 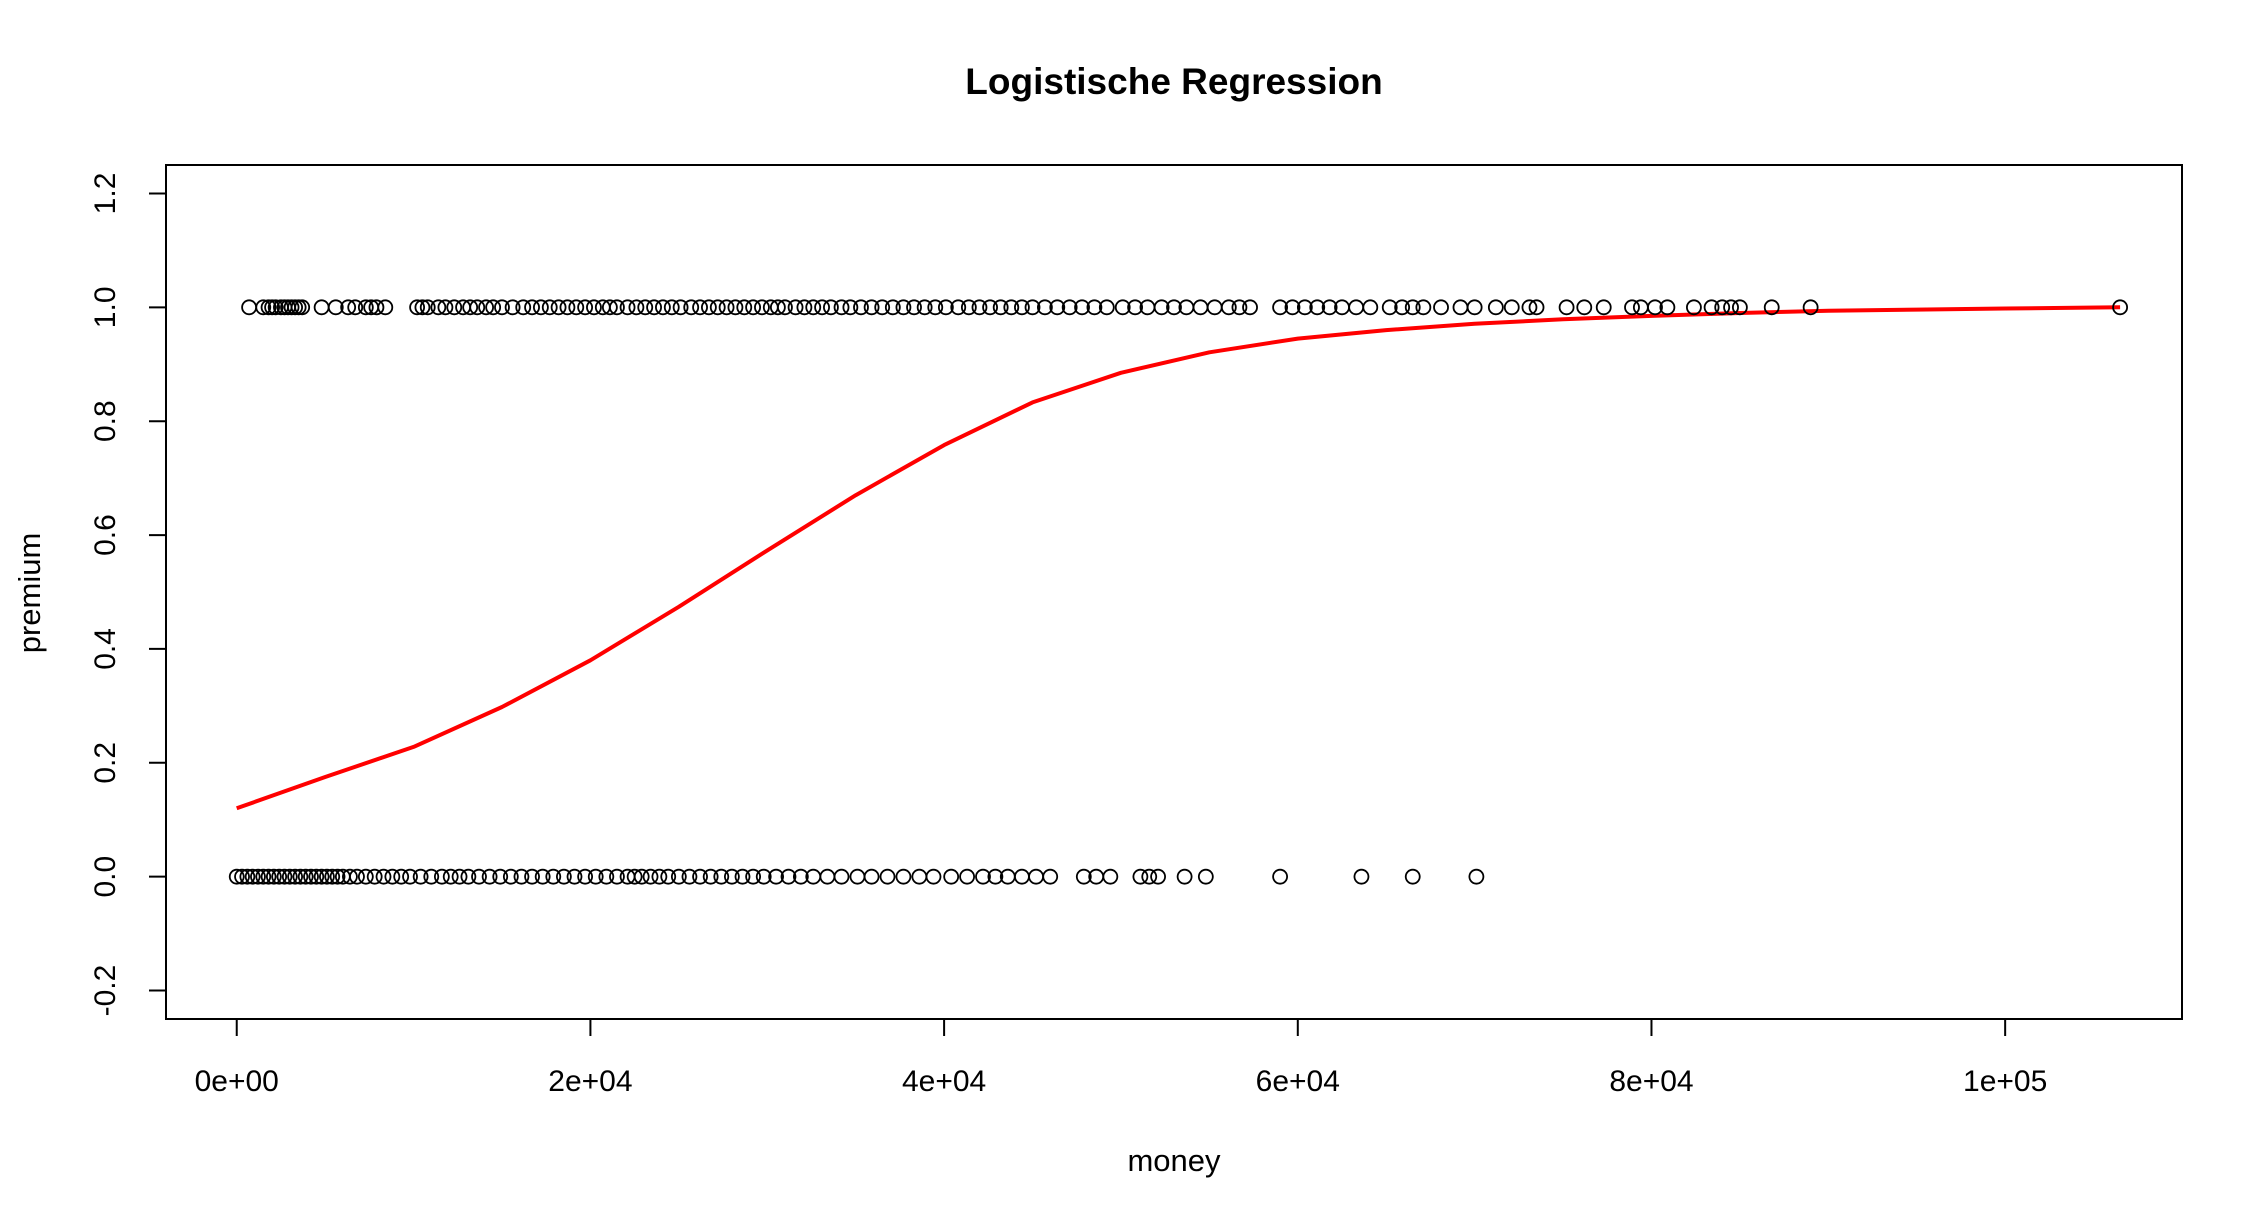 What do you see at coordinates (590, 1081) in the screenshot?
I see `x-tick-label: 2e+04` at bounding box center [590, 1081].